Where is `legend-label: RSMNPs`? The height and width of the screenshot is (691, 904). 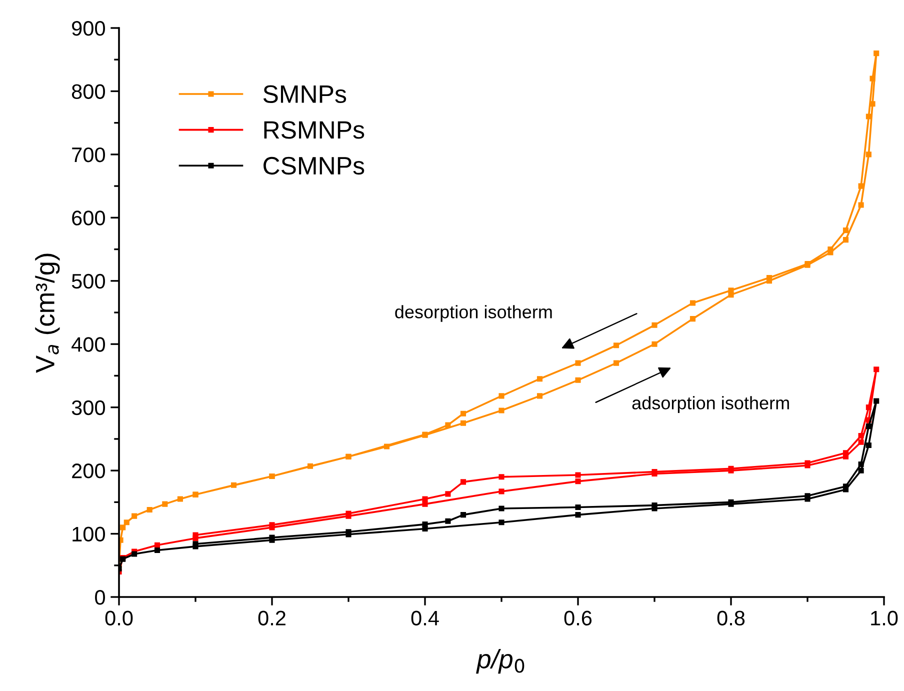
legend-label: RSMNPs is located at coordinates (314, 130).